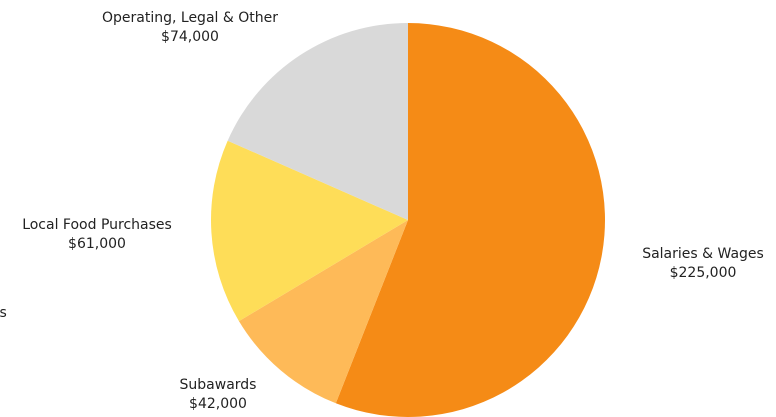 The width and height of the screenshot is (776, 417). I want to click on pie-slice-operating-legal-other, so click(317, 121).